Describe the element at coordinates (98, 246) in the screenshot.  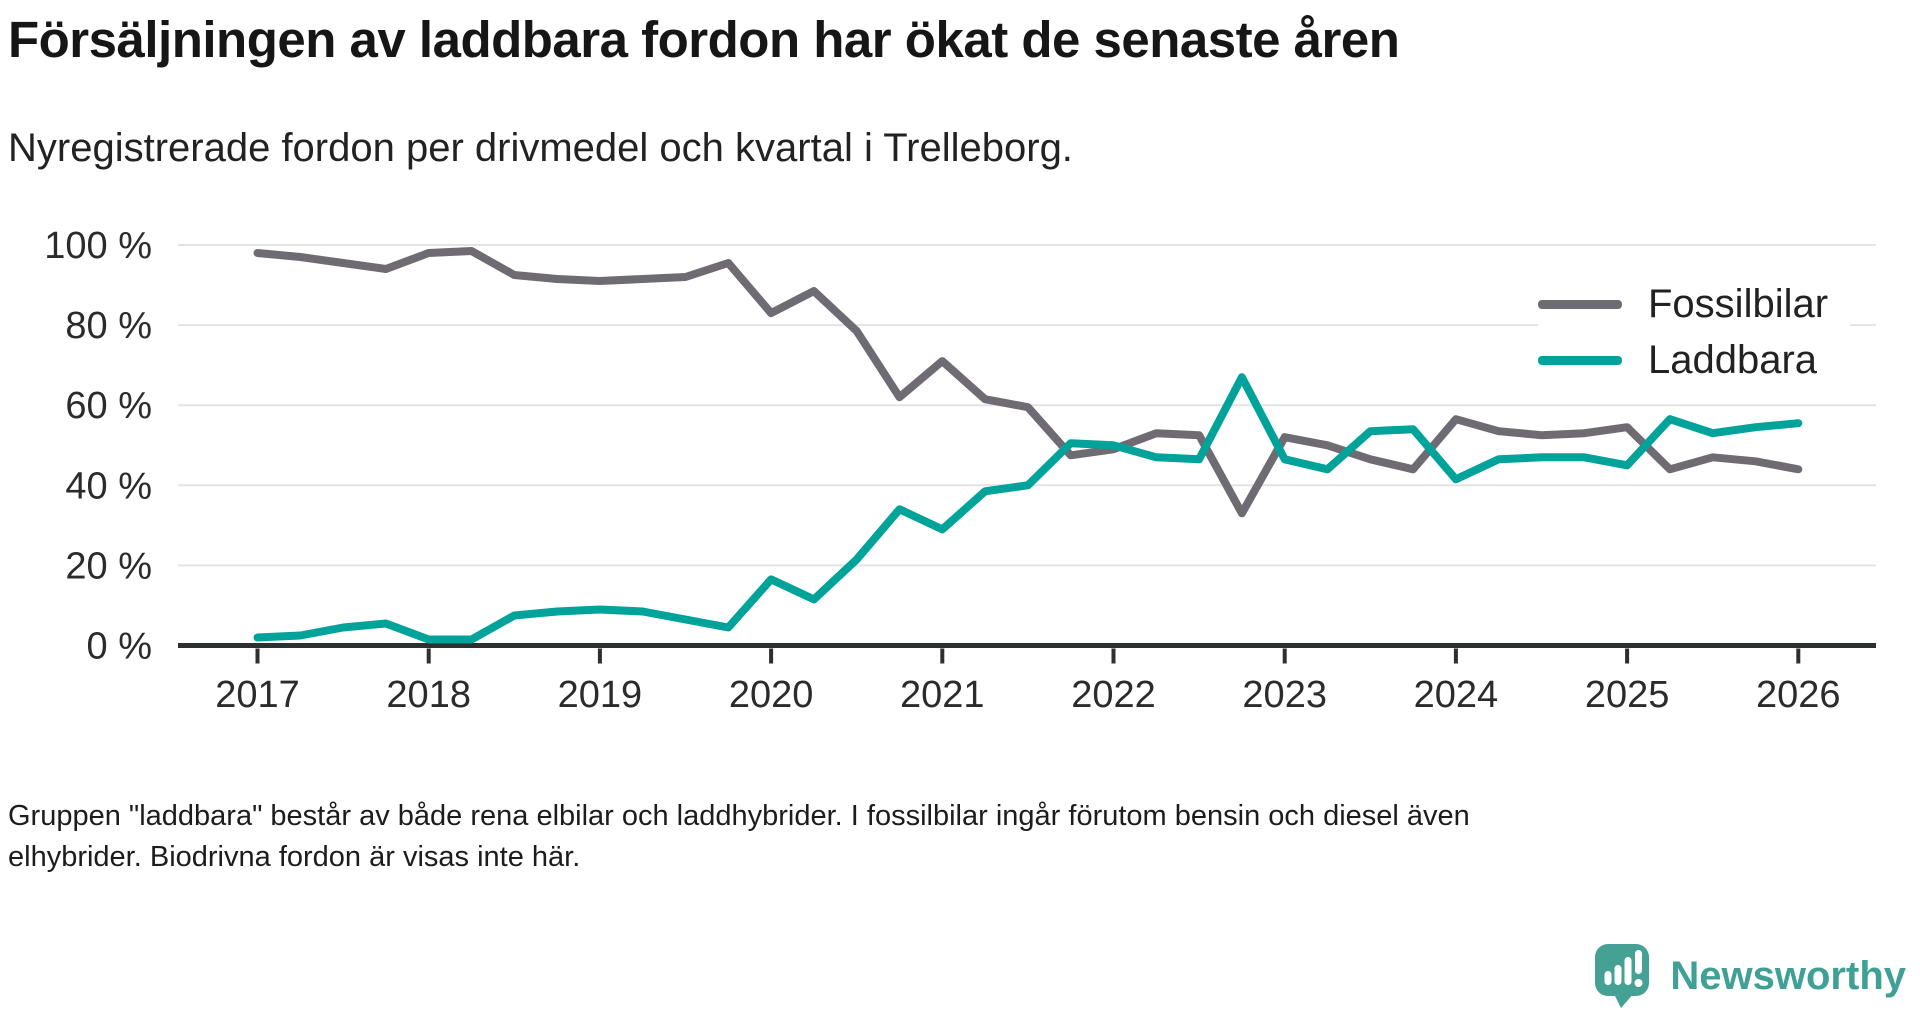
I see `y-tick-label-100: 100 %` at that location.